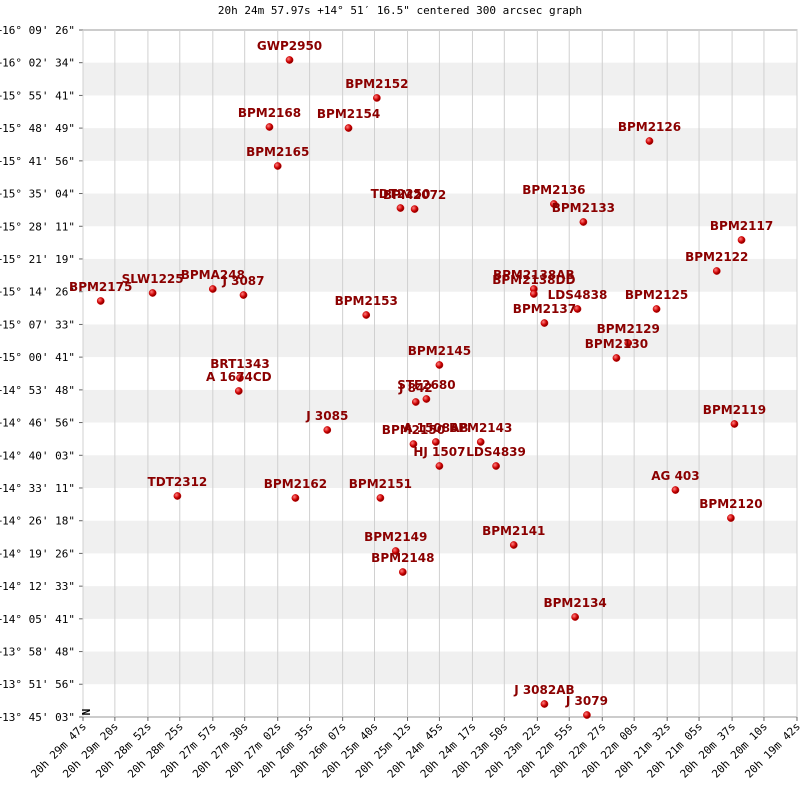 This screenshot has height=804, width=800. Describe the element at coordinates (415, 388) in the screenshot. I see `star-label: J 842` at that location.